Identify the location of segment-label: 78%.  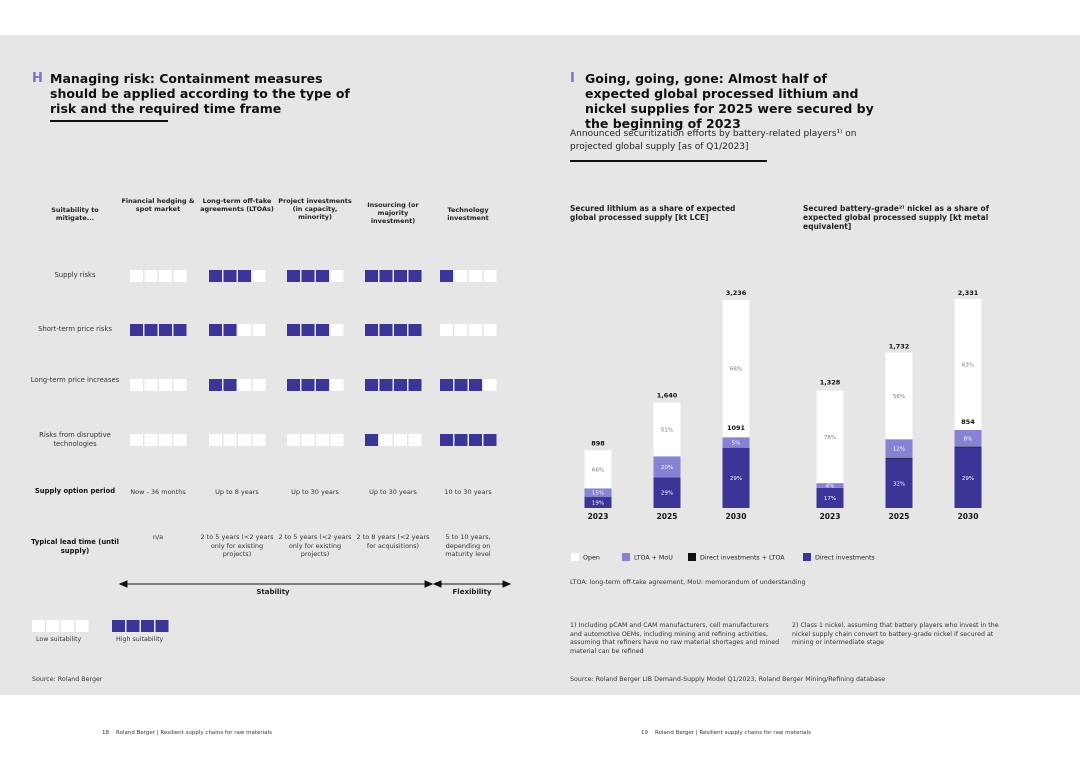
(830, 438).